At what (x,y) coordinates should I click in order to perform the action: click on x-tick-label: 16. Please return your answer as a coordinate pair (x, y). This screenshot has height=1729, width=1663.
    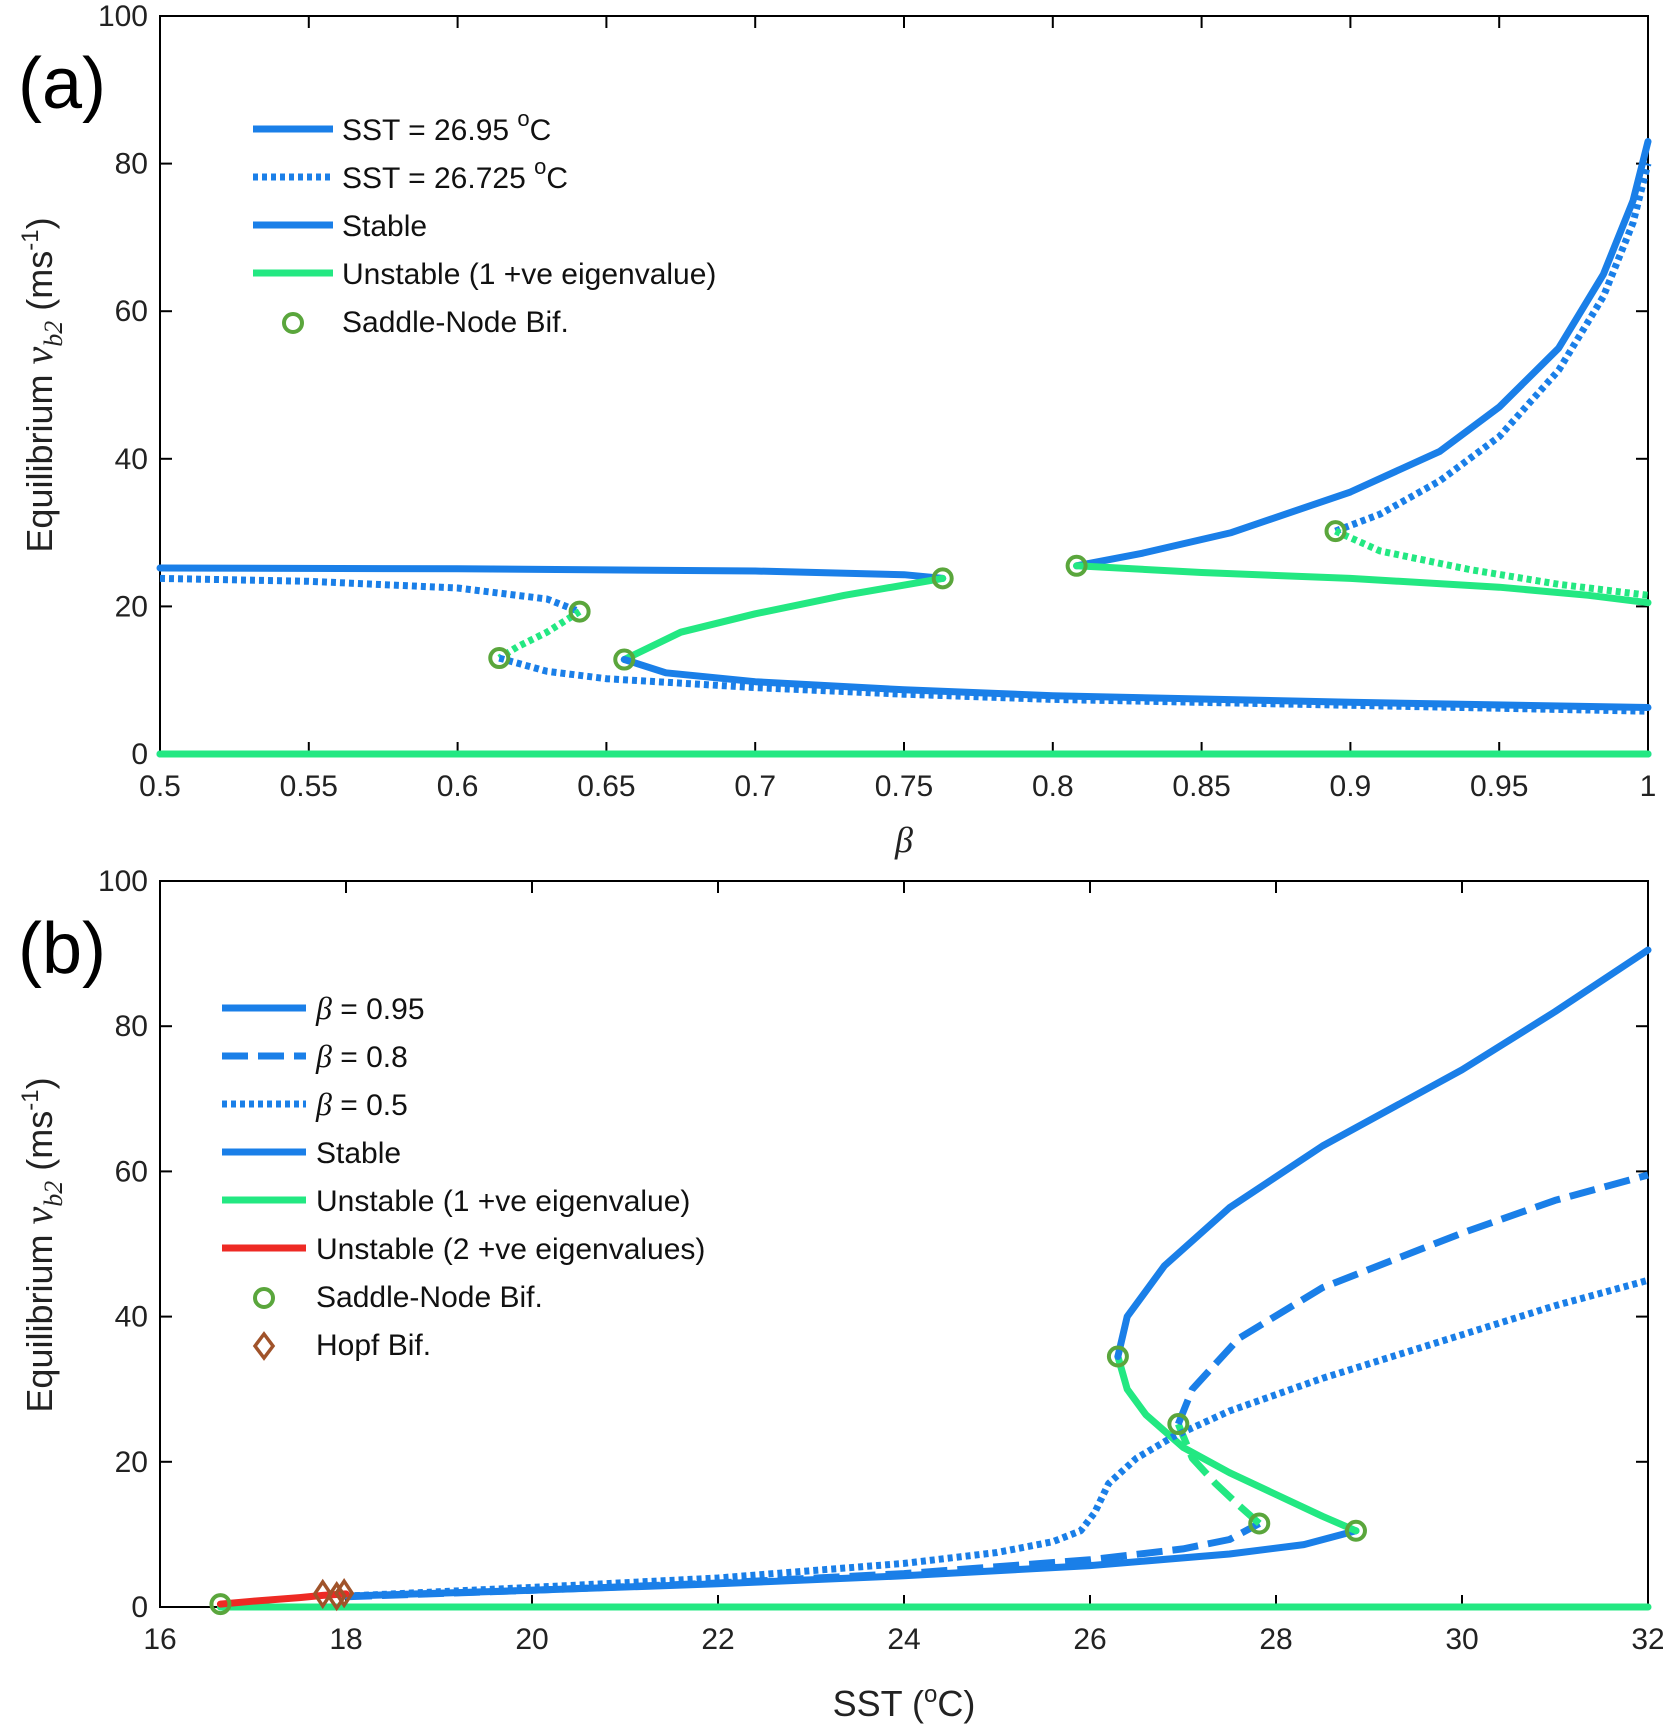
    Looking at the image, I should click on (159, 1639).